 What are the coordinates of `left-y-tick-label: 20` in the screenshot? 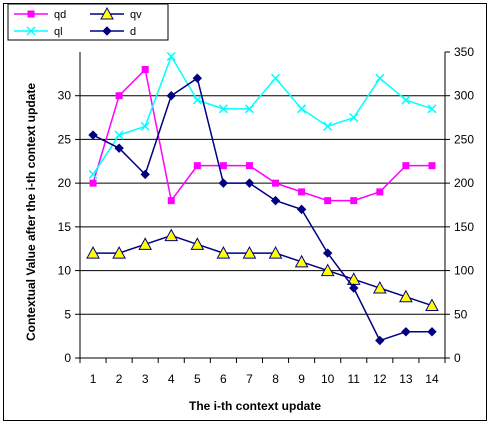 It's located at (65, 183).